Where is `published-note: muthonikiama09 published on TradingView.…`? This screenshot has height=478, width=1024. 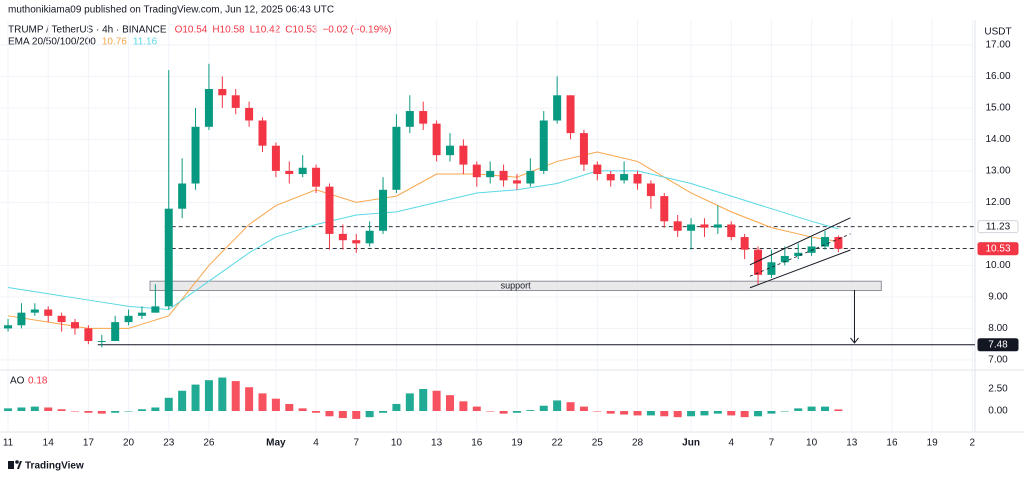 published-note: muthonikiama09 published on TradingView.… is located at coordinates (171, 10).